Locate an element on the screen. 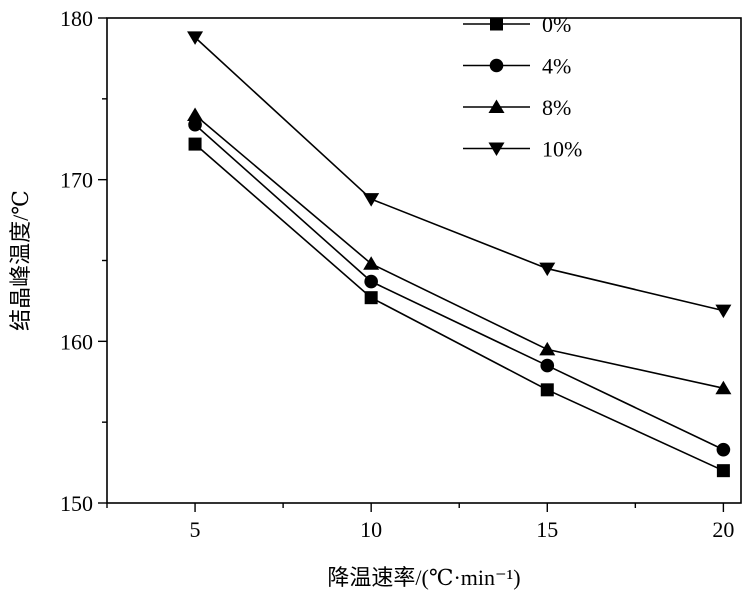  x-axis-title: 降温速率/(℃·min⁻¹) is located at coordinates (423, 577).